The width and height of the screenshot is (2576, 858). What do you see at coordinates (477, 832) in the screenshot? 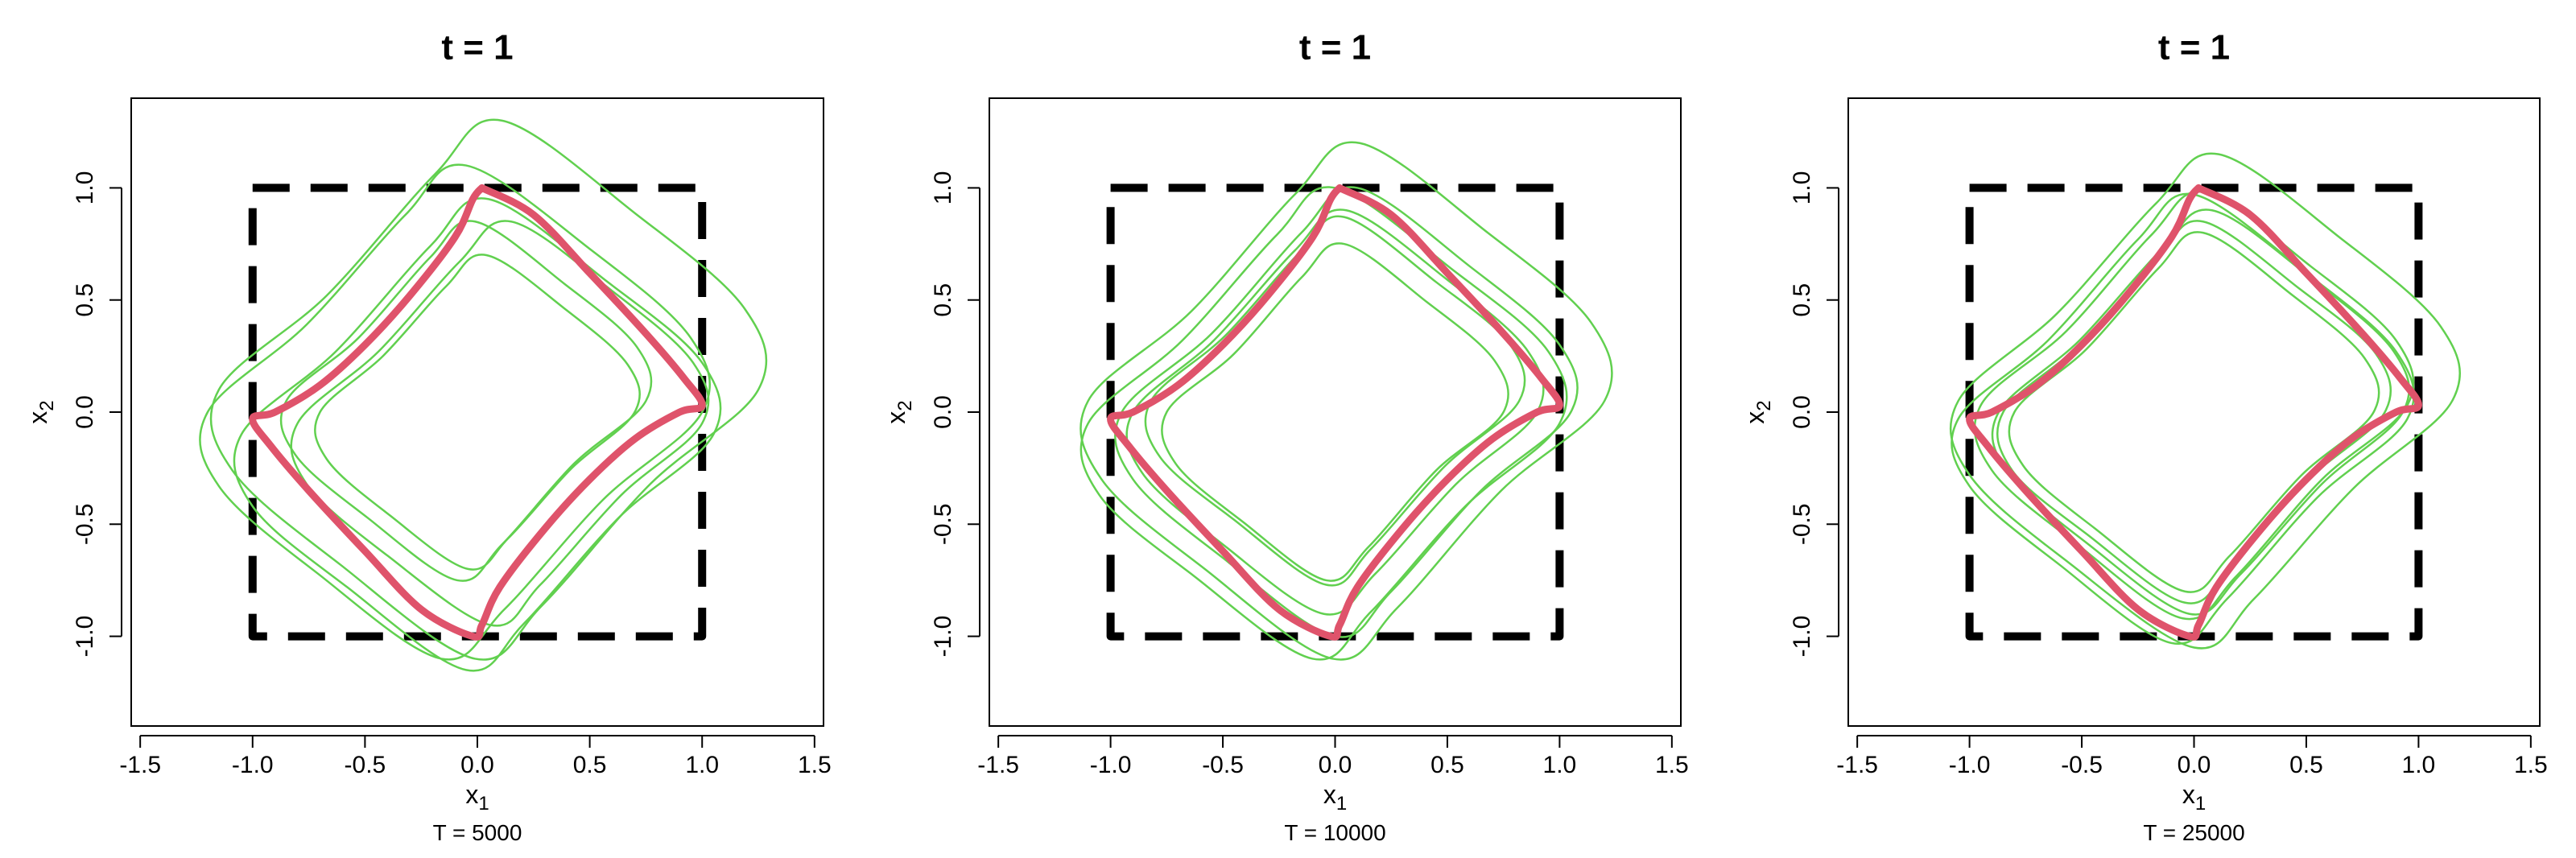
I see `subtitle: T = 5000` at bounding box center [477, 832].